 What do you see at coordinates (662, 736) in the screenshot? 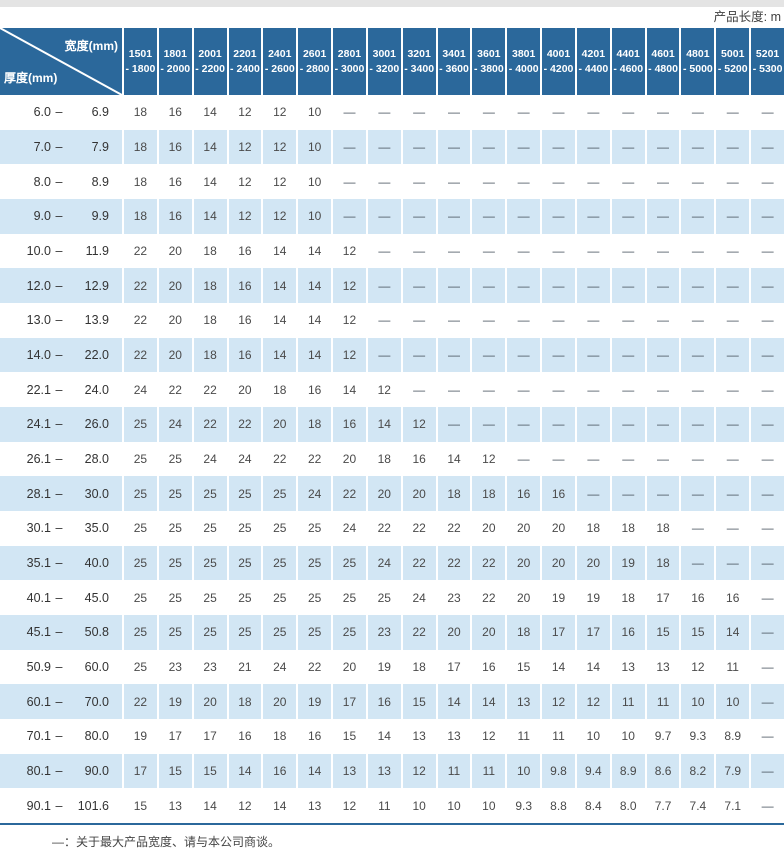
I see `length-value-cell: 9.7` at bounding box center [662, 736].